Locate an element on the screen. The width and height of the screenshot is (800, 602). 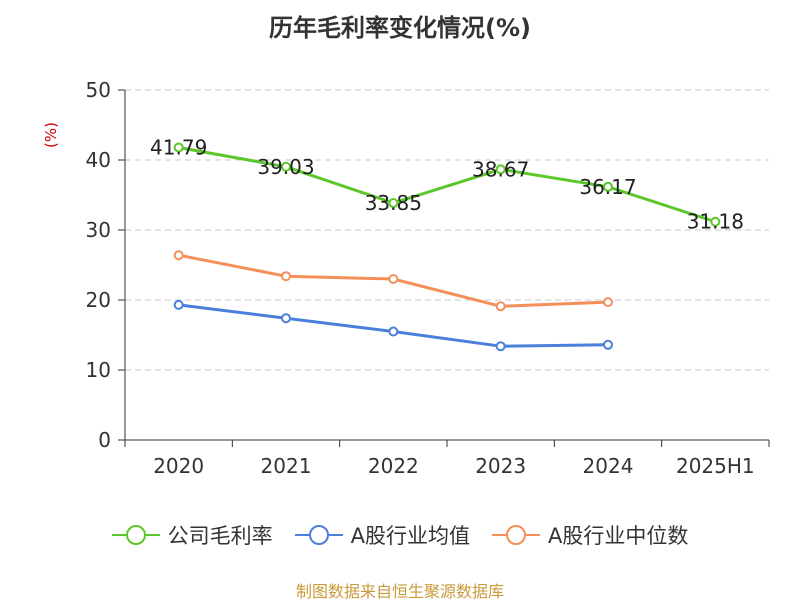
data-label-company-2: 33.85 is located at coordinates (393, 203).